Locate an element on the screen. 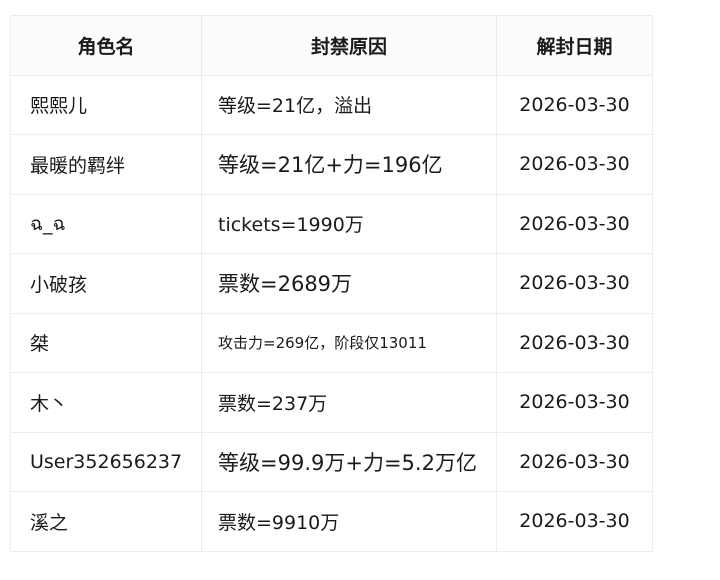  ban-reason: 票数=237万 is located at coordinates (349, 402).